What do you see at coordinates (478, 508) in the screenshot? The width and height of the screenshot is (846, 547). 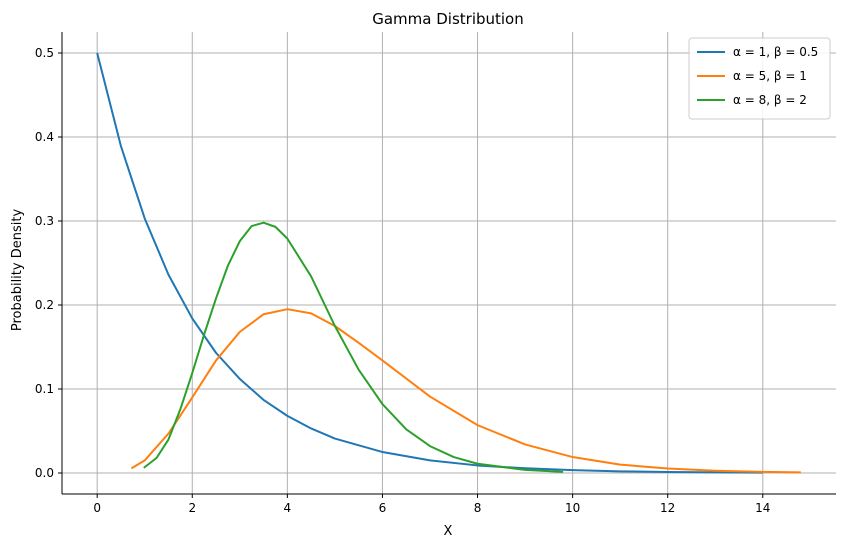 I see `x-tick-label: 8` at bounding box center [478, 508].